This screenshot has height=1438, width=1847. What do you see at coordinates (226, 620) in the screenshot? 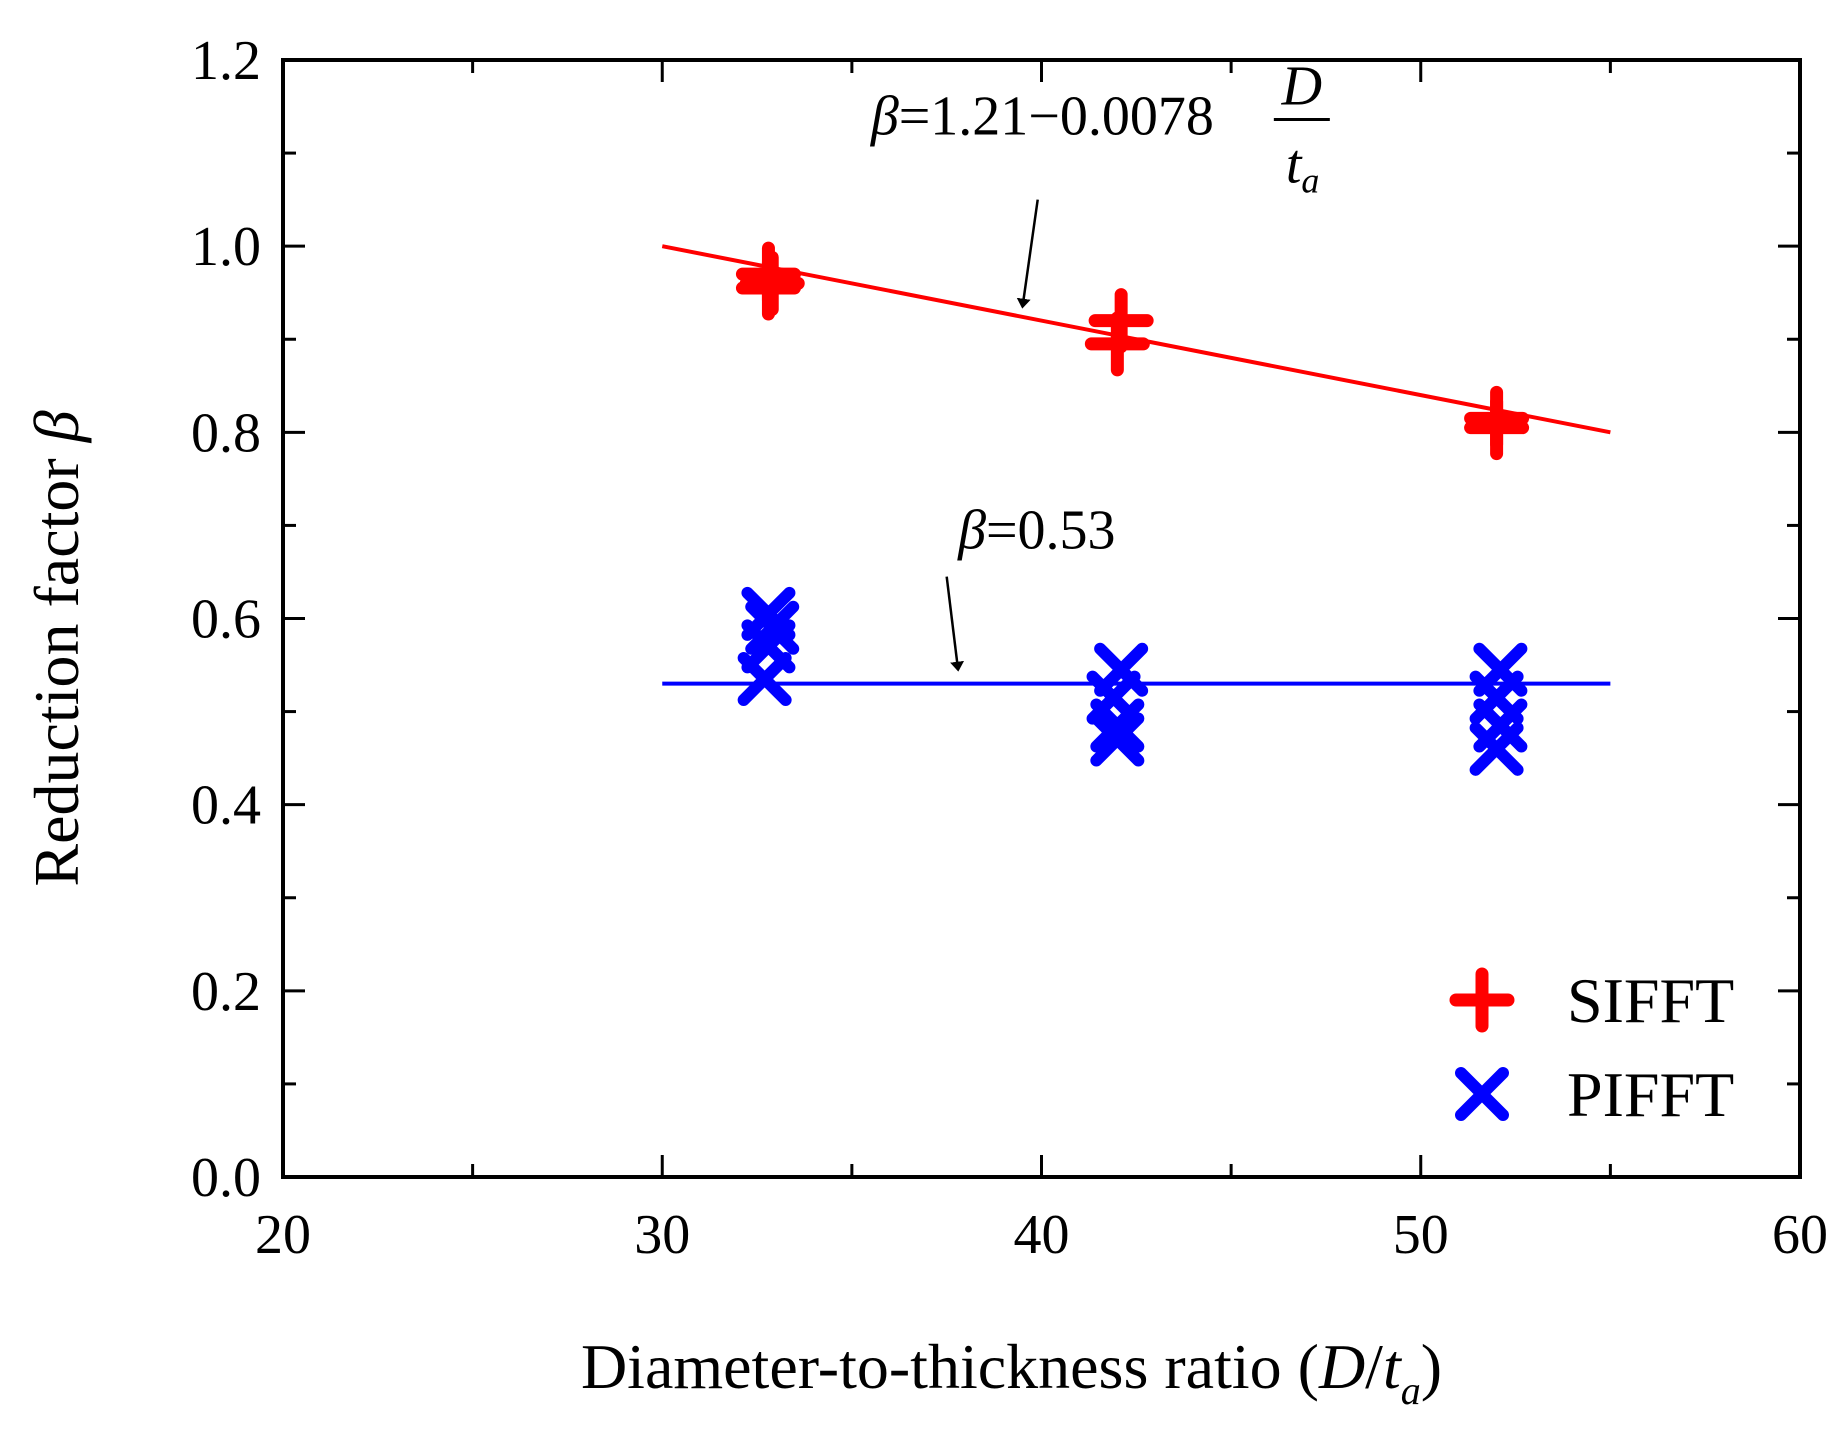
I see `y-tick-label: 0.6` at bounding box center [226, 620].